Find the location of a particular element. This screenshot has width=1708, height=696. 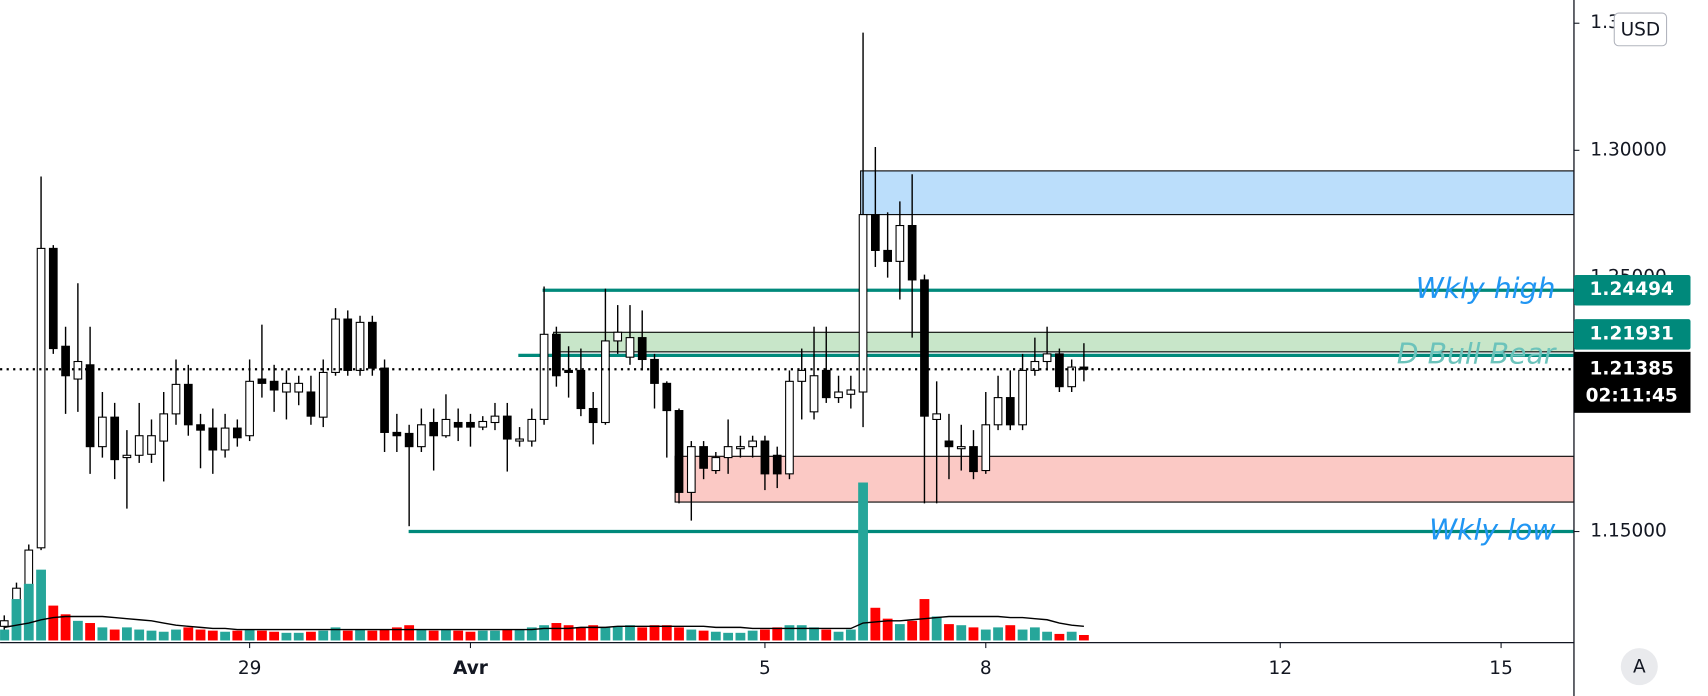

volume-ma is located at coordinates (544, 623).